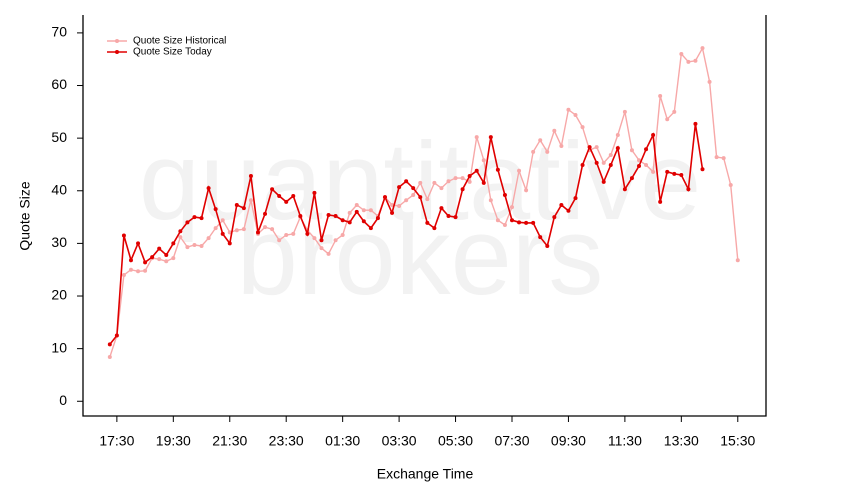 This screenshot has height=500, width=850. I want to click on x-tick-label: 05:30, so click(455, 441).